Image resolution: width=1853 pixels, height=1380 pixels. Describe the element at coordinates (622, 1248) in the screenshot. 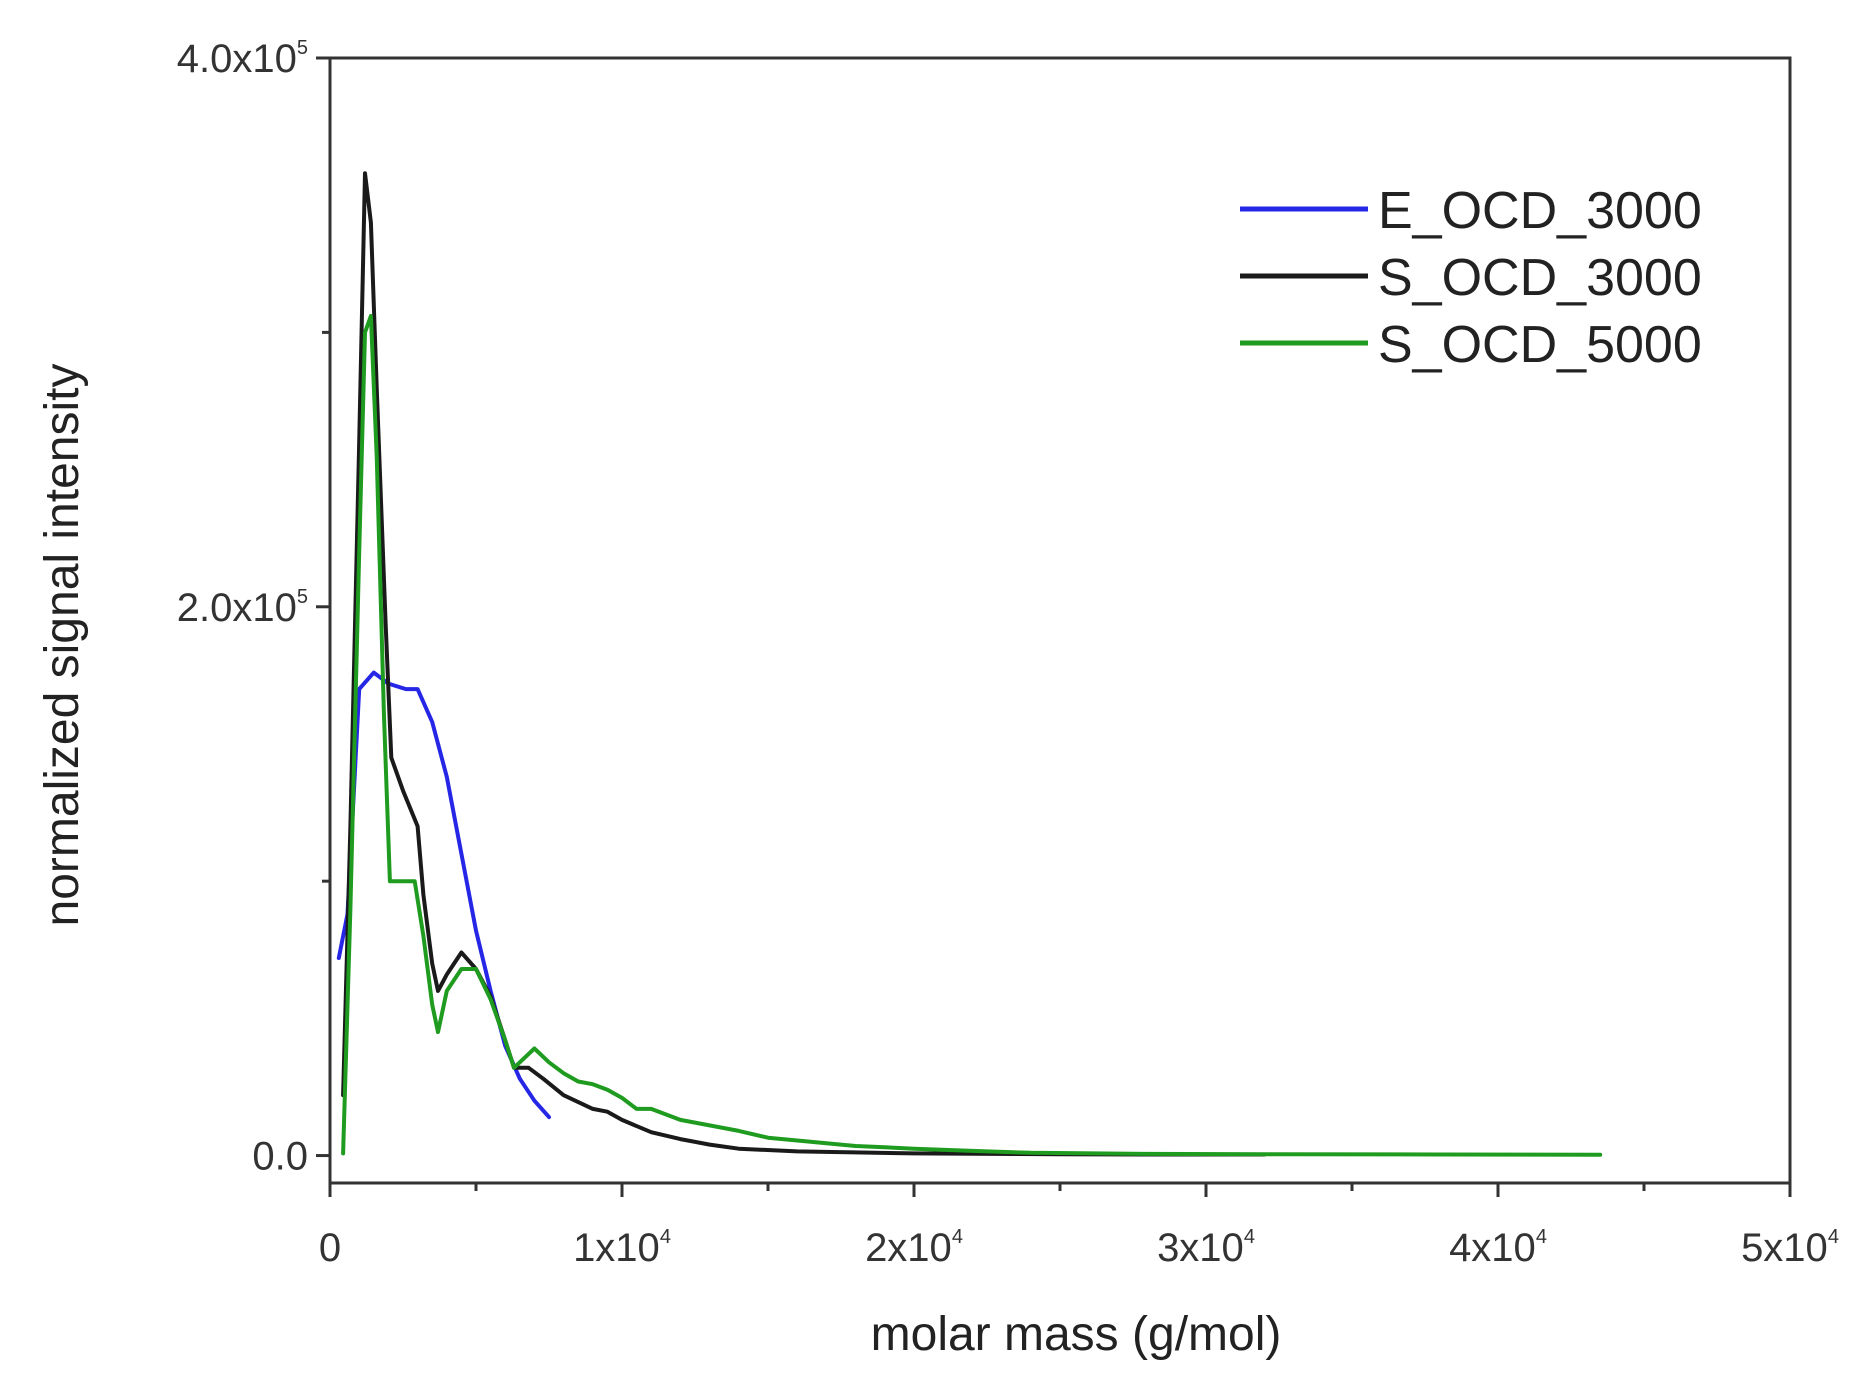

I see `x-tick-label-1: 1x10⁴` at that location.